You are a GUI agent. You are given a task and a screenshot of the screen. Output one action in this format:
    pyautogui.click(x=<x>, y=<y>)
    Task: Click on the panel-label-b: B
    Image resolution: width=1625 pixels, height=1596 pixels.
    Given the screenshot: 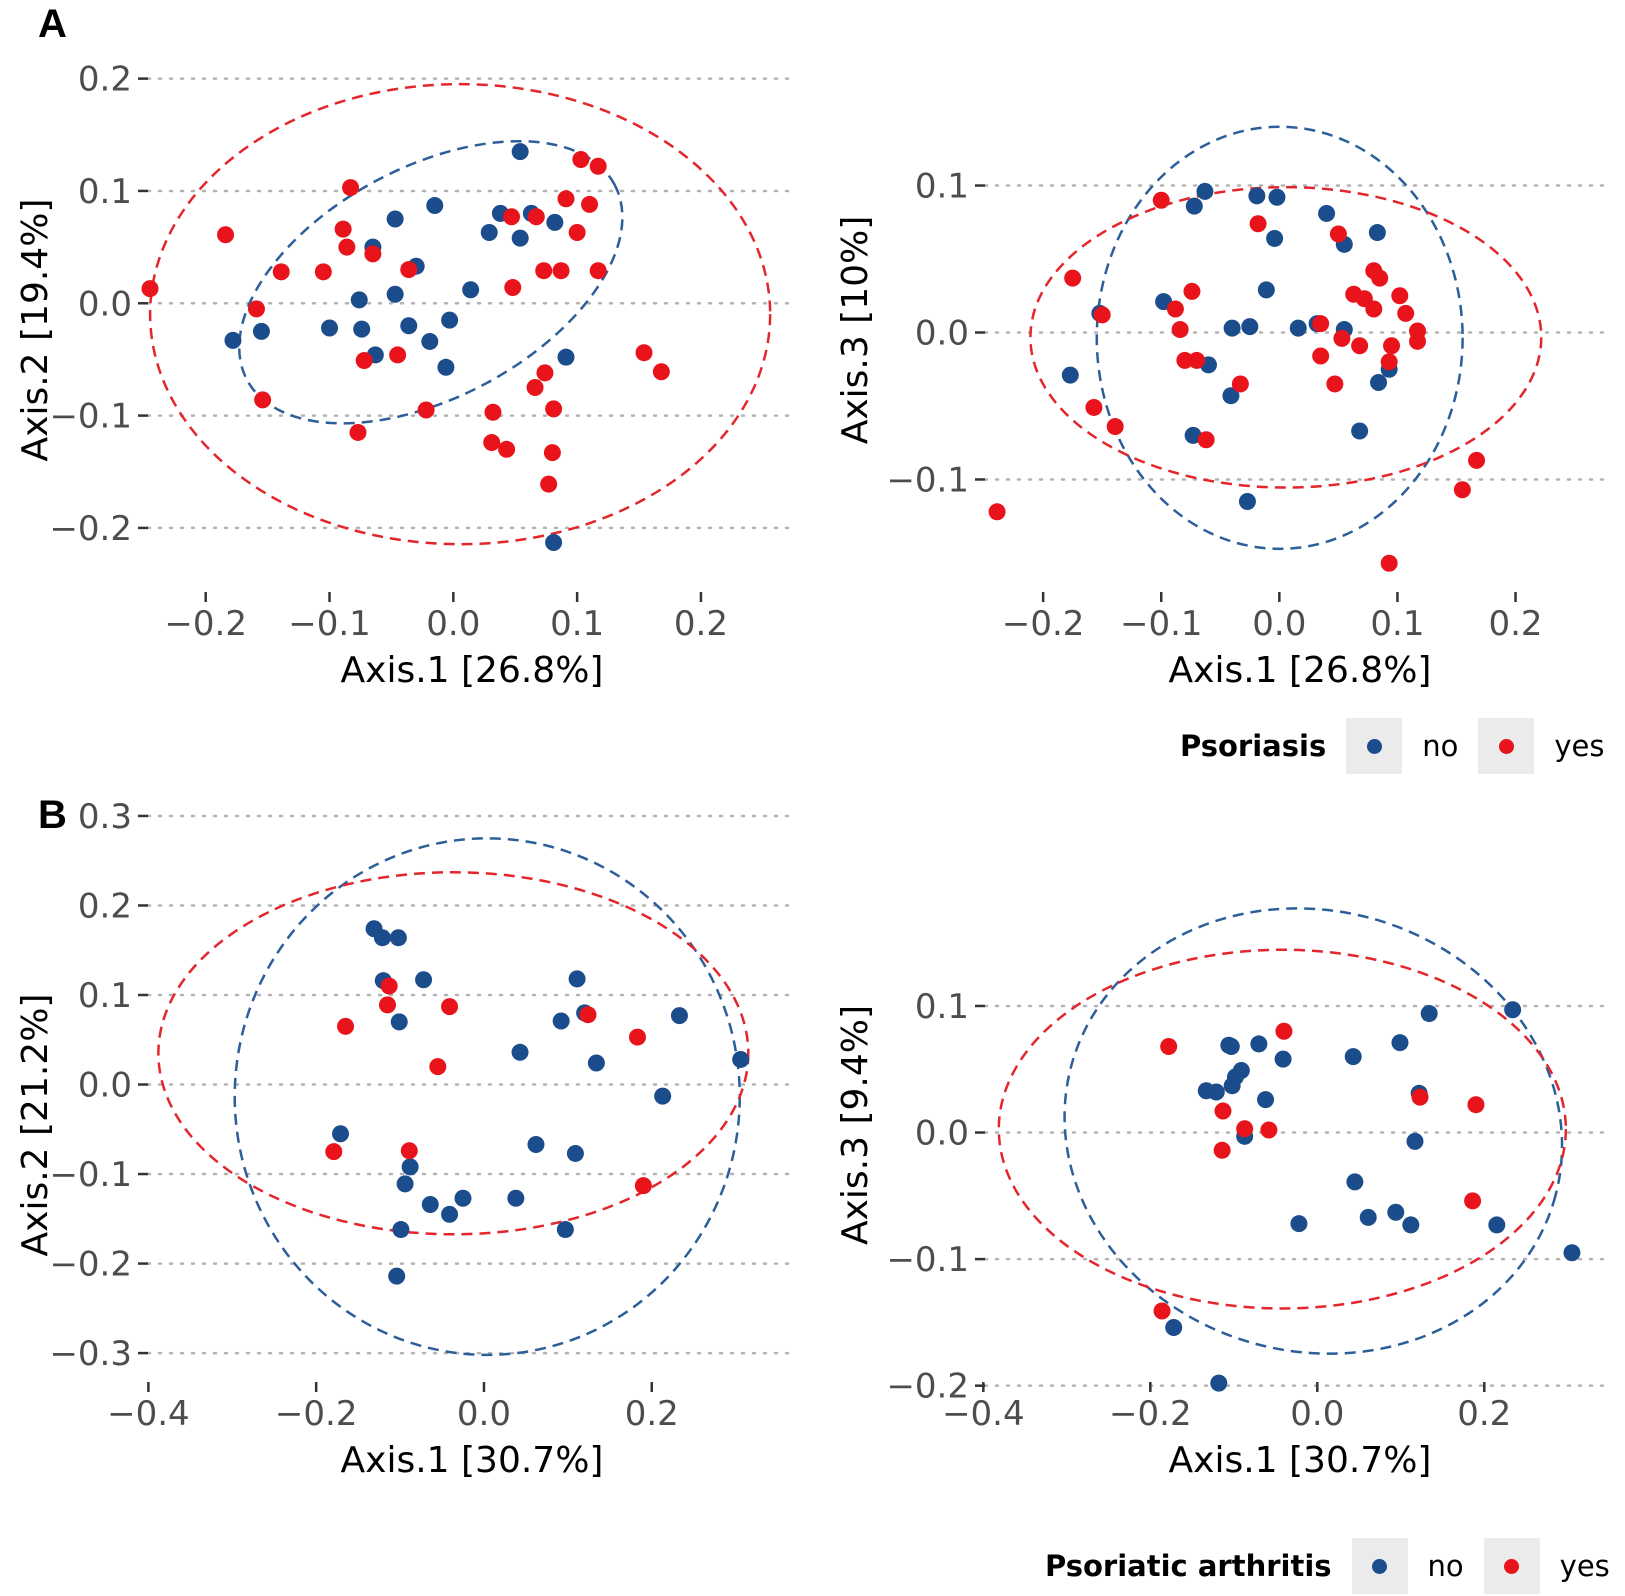 What is the action you would take?
    pyautogui.click(x=52, y=815)
    